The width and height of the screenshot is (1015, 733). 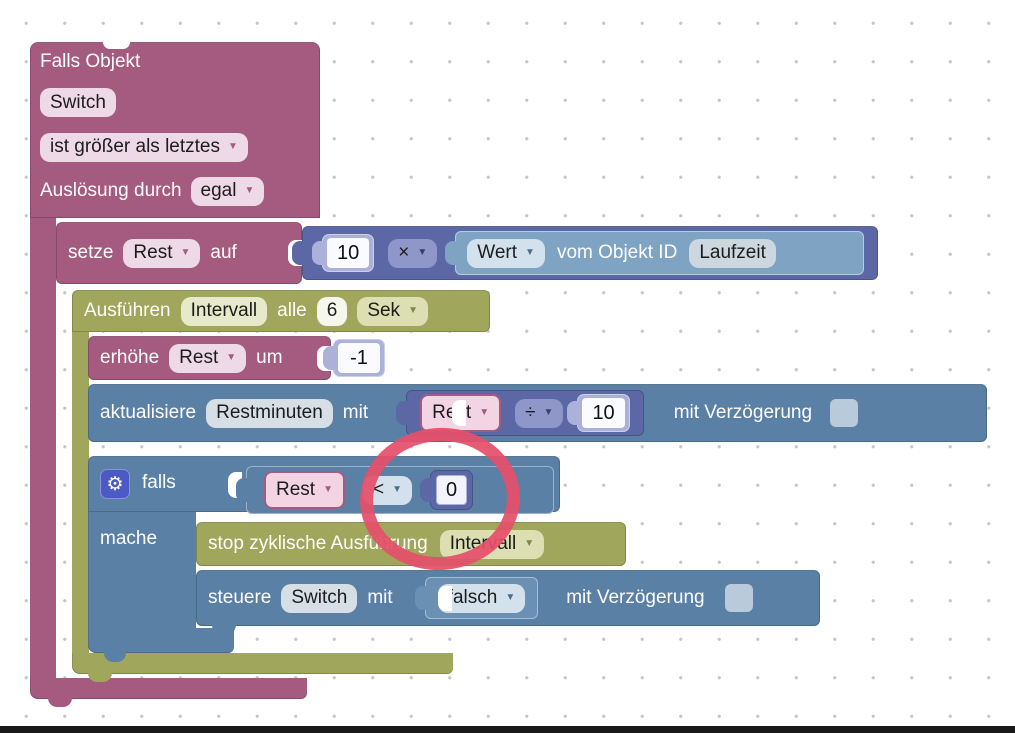 I want to click on interval-name-field: Intervall, so click(x=224, y=311).